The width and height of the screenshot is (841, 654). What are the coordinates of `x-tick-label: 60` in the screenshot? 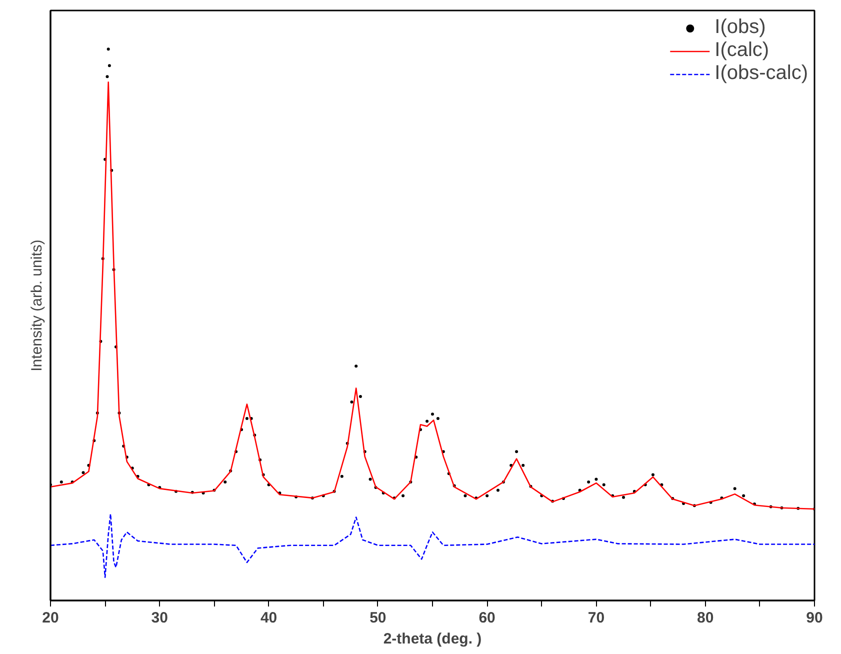 It's located at (487, 618).